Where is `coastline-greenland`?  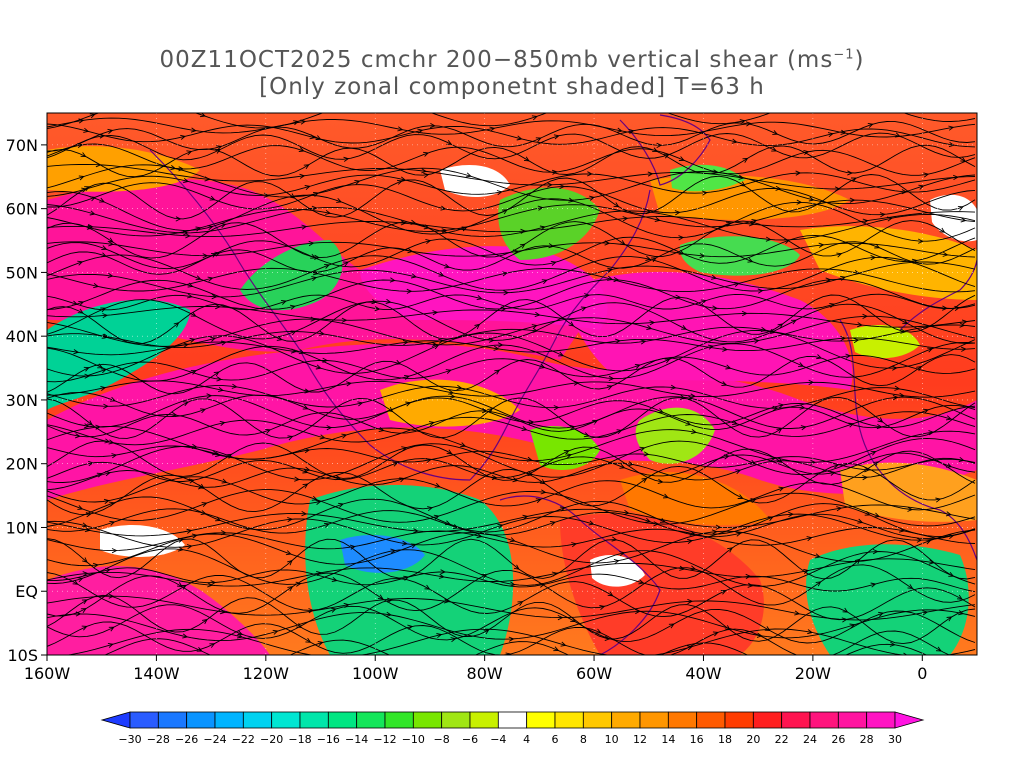 coastline-greenland is located at coordinates (665, 150).